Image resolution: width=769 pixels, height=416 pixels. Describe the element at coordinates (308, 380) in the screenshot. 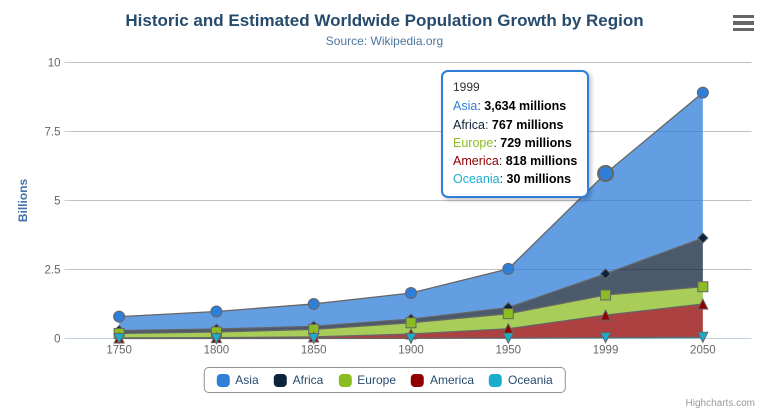

I see `legend-label: Africa` at that location.